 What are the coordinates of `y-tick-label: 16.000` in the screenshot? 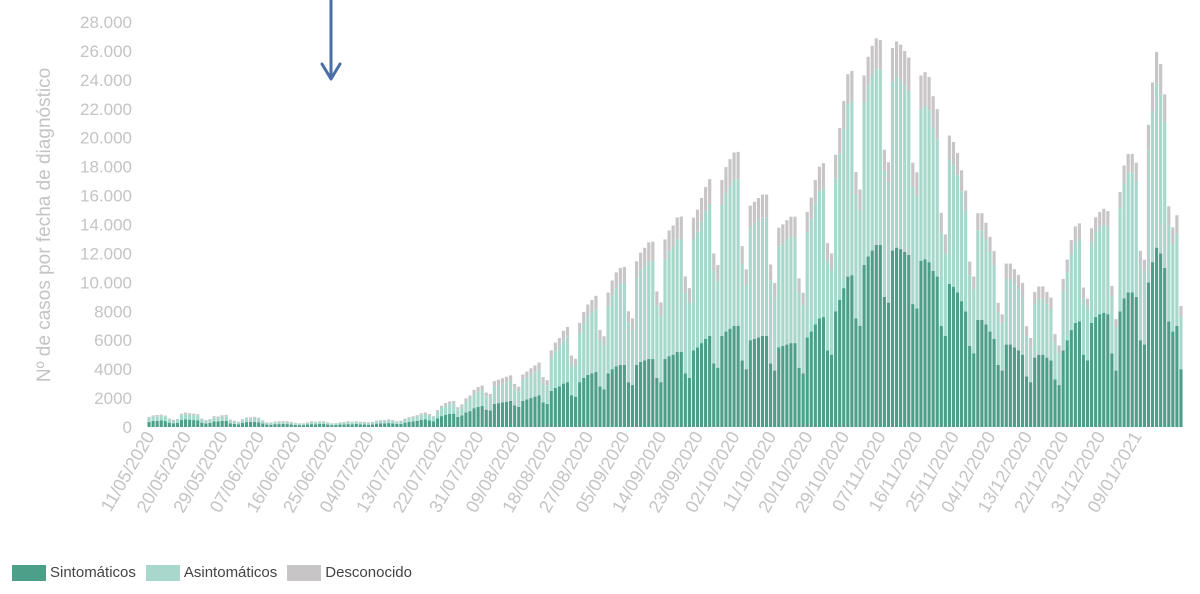 It's located at (106, 196).